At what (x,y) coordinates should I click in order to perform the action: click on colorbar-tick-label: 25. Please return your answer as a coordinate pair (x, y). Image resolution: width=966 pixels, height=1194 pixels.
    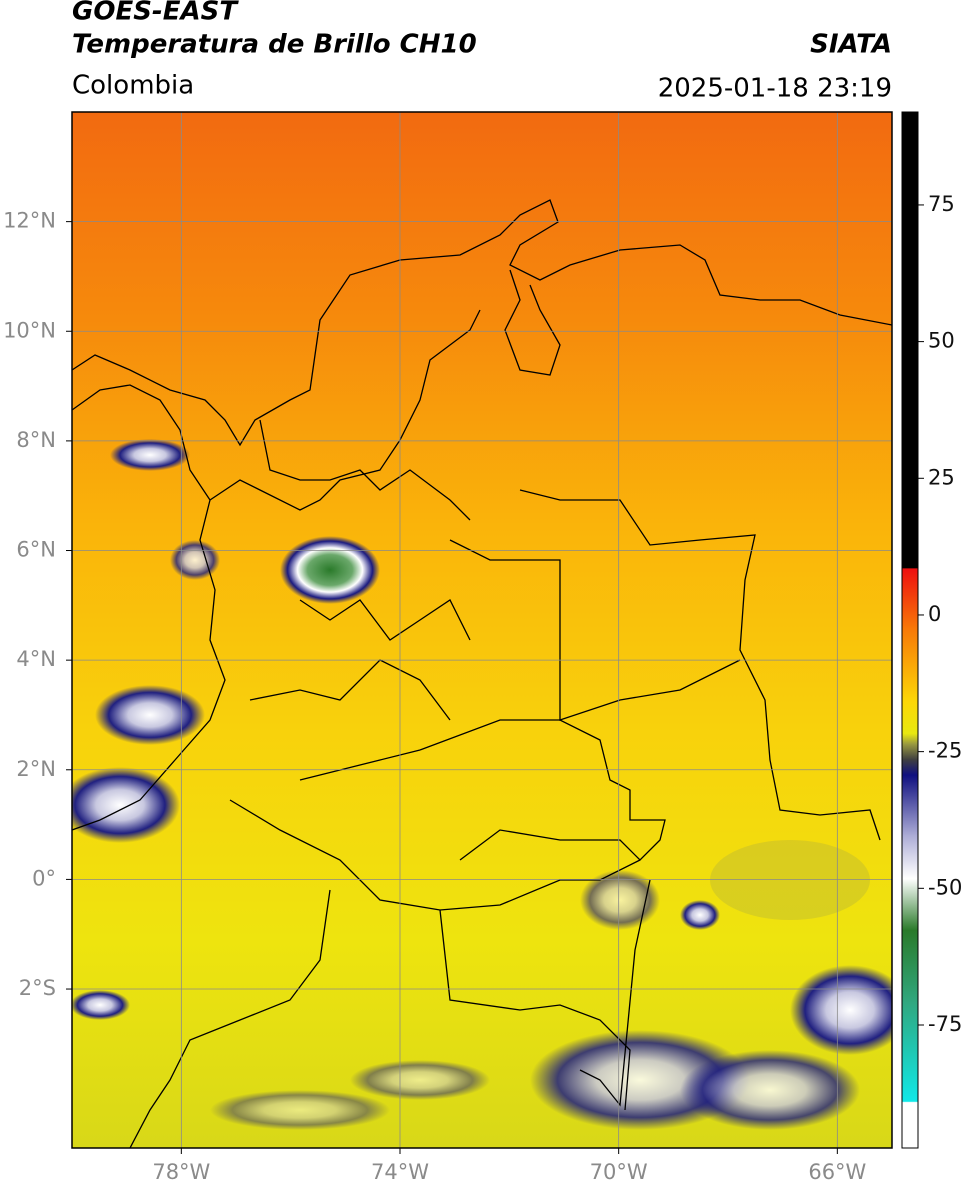
    Looking at the image, I should click on (941, 477).